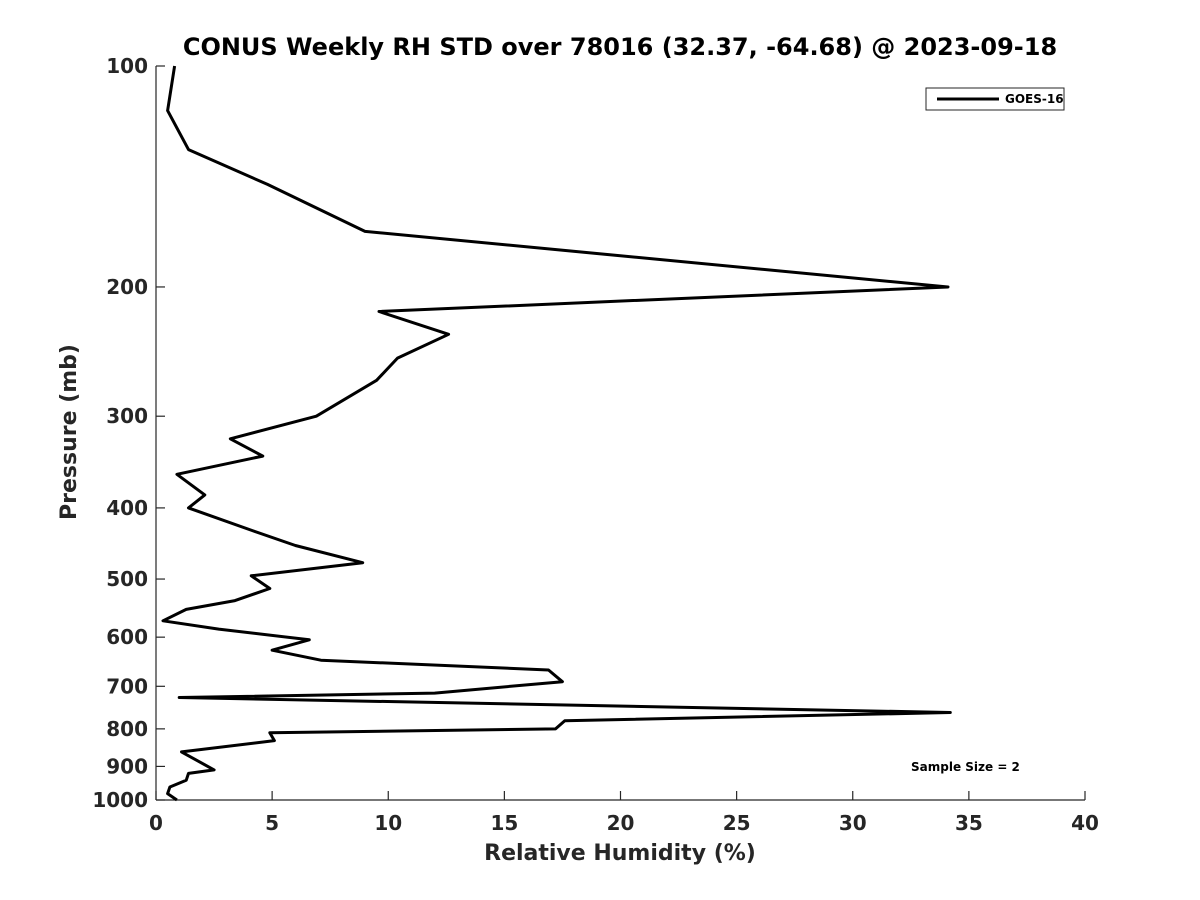 This screenshot has height=900, width=1200. I want to click on legend: GOES-16, so click(995, 99).